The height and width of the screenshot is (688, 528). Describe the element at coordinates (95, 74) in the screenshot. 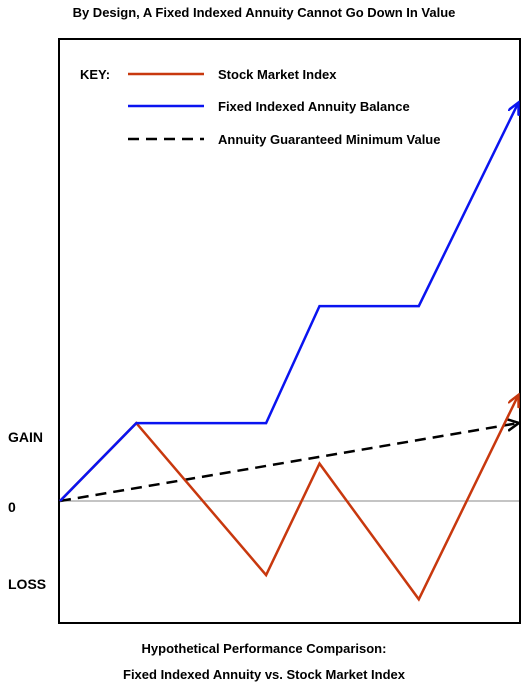

I see `legend-key-label: KEY:` at that location.